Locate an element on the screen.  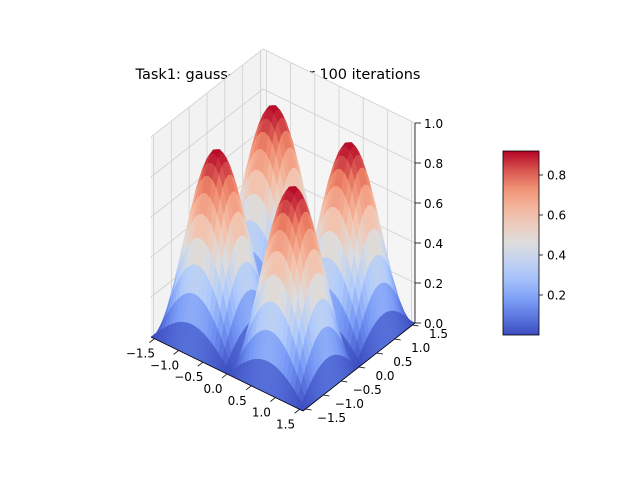
x-tick-label: −1.0 is located at coordinates (164, 365).